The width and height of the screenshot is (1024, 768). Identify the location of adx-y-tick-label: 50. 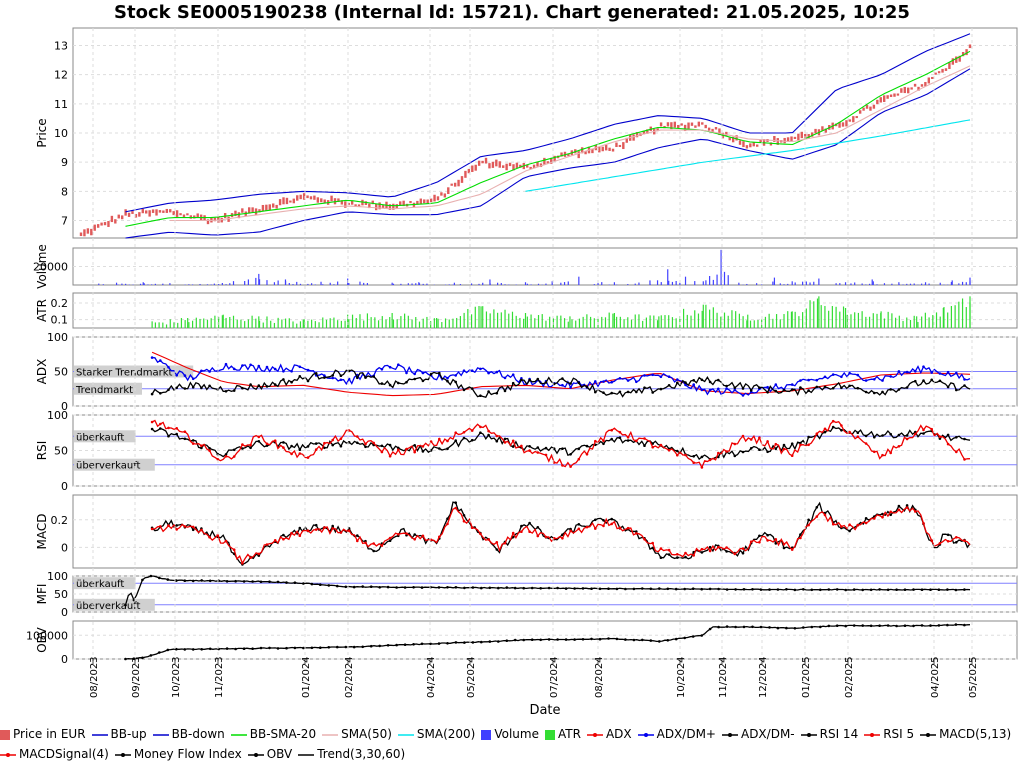
(61, 372).